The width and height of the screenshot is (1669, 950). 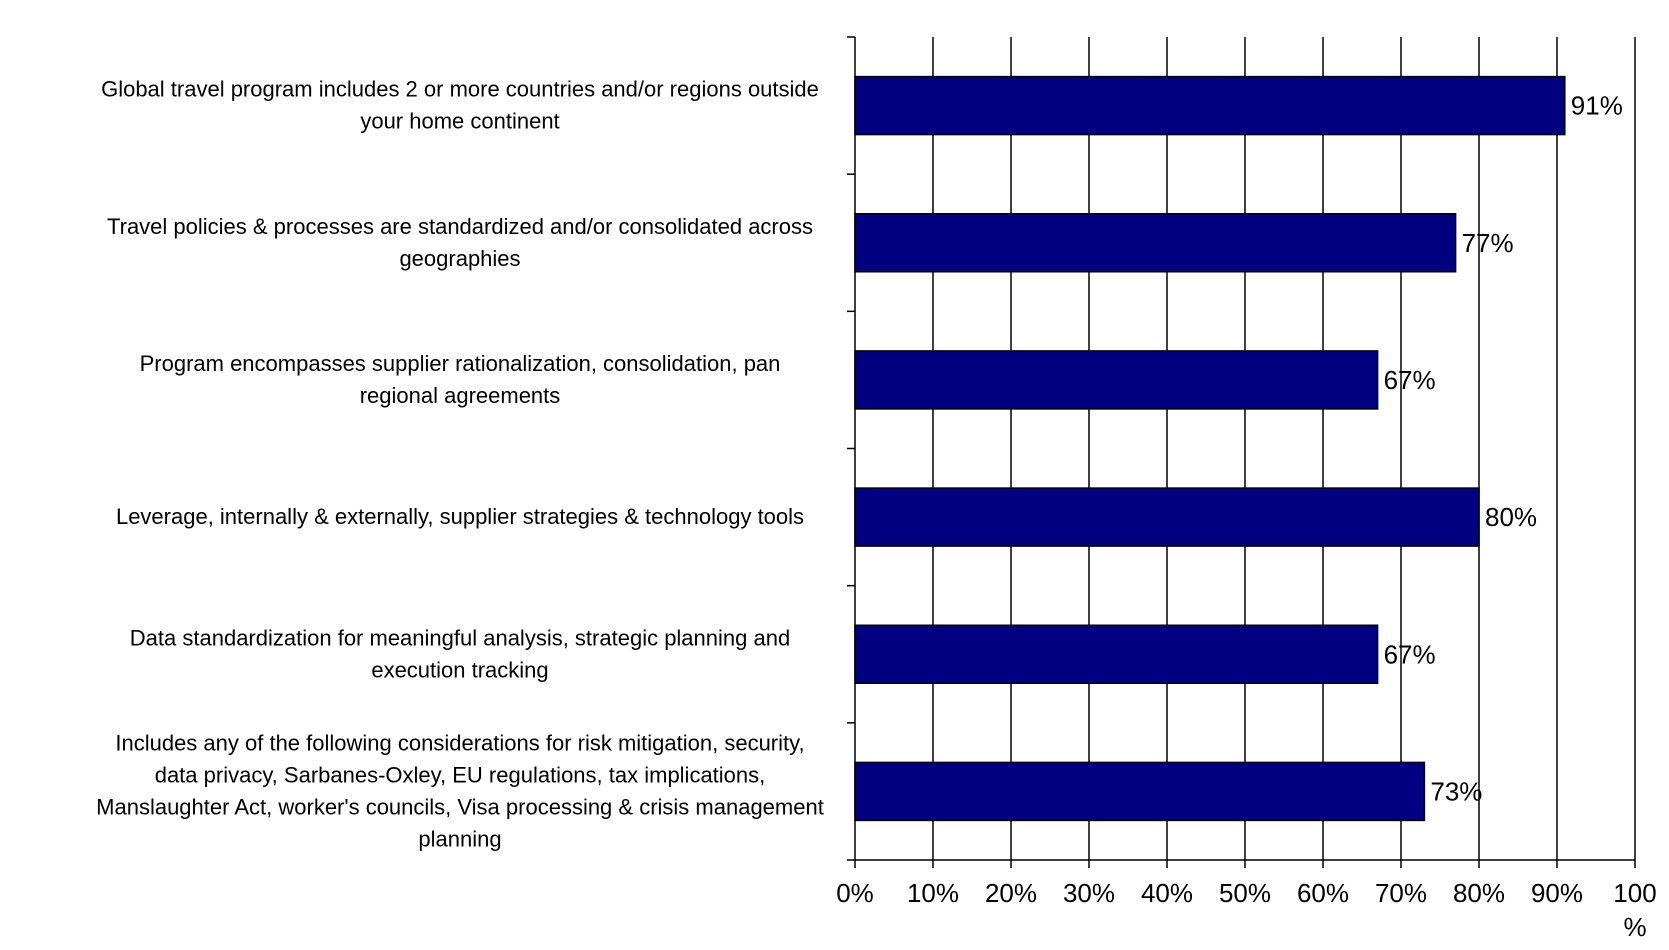 I want to click on x-tick-label: 70%, so click(x=1401, y=893).